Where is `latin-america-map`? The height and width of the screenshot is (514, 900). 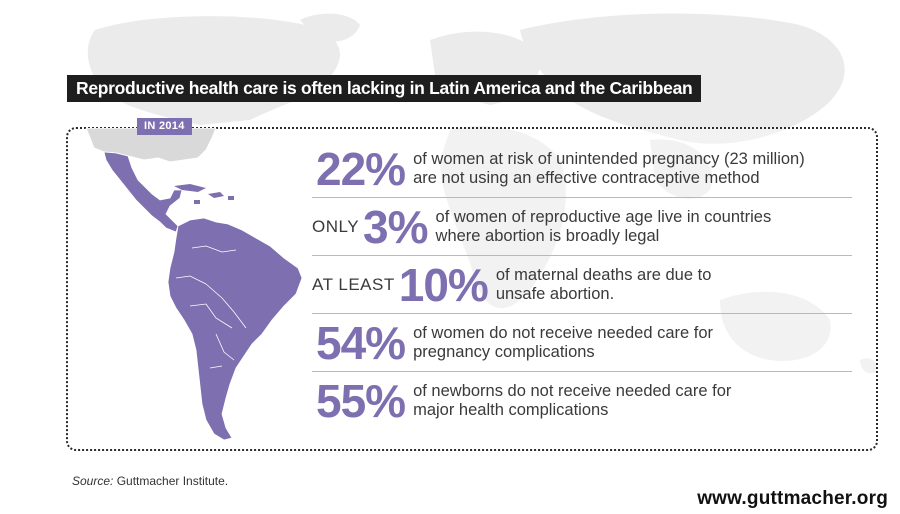 latin-america-map is located at coordinates (194, 284).